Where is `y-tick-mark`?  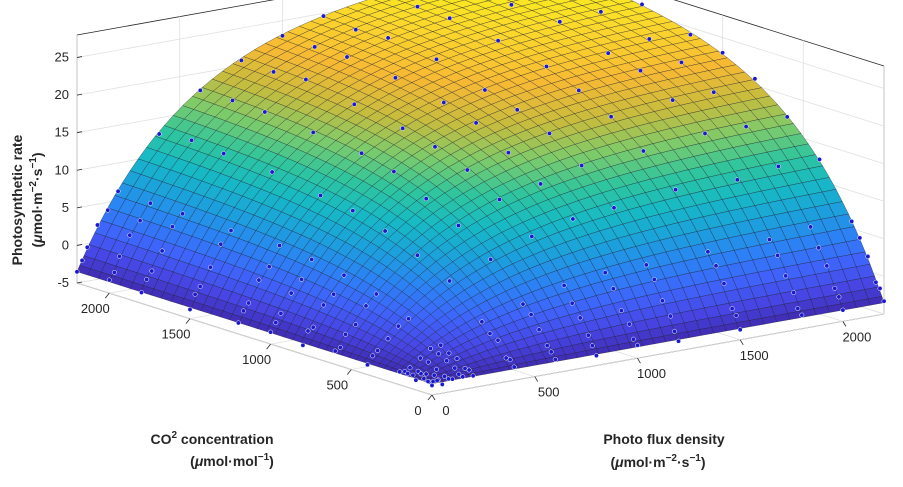
y-tick-mark is located at coordinates (107, 295).